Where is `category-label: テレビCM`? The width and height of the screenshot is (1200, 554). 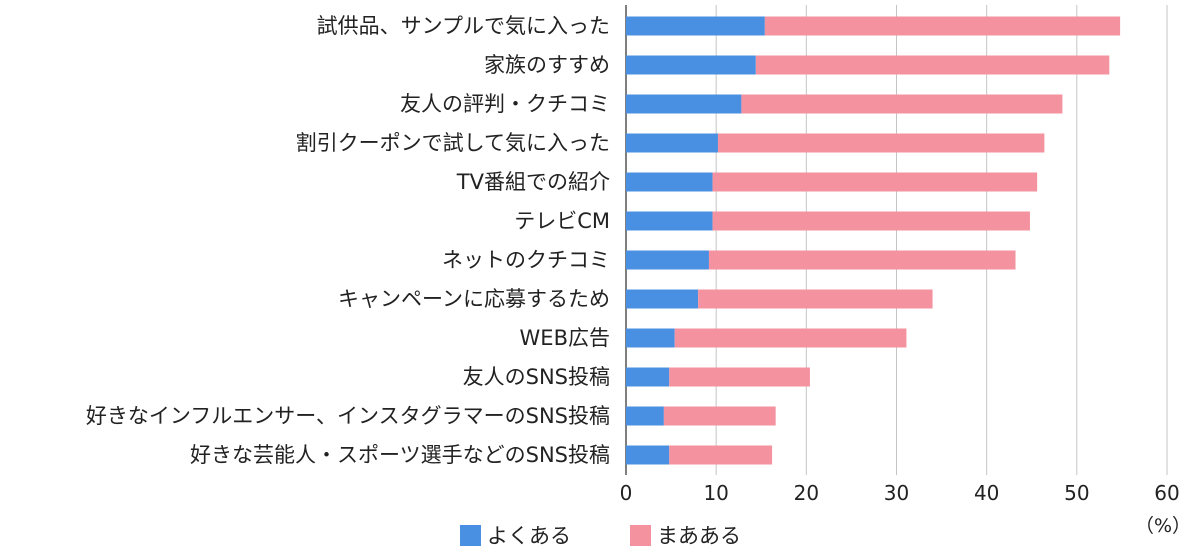 category-label: テレビCM is located at coordinates (562, 221).